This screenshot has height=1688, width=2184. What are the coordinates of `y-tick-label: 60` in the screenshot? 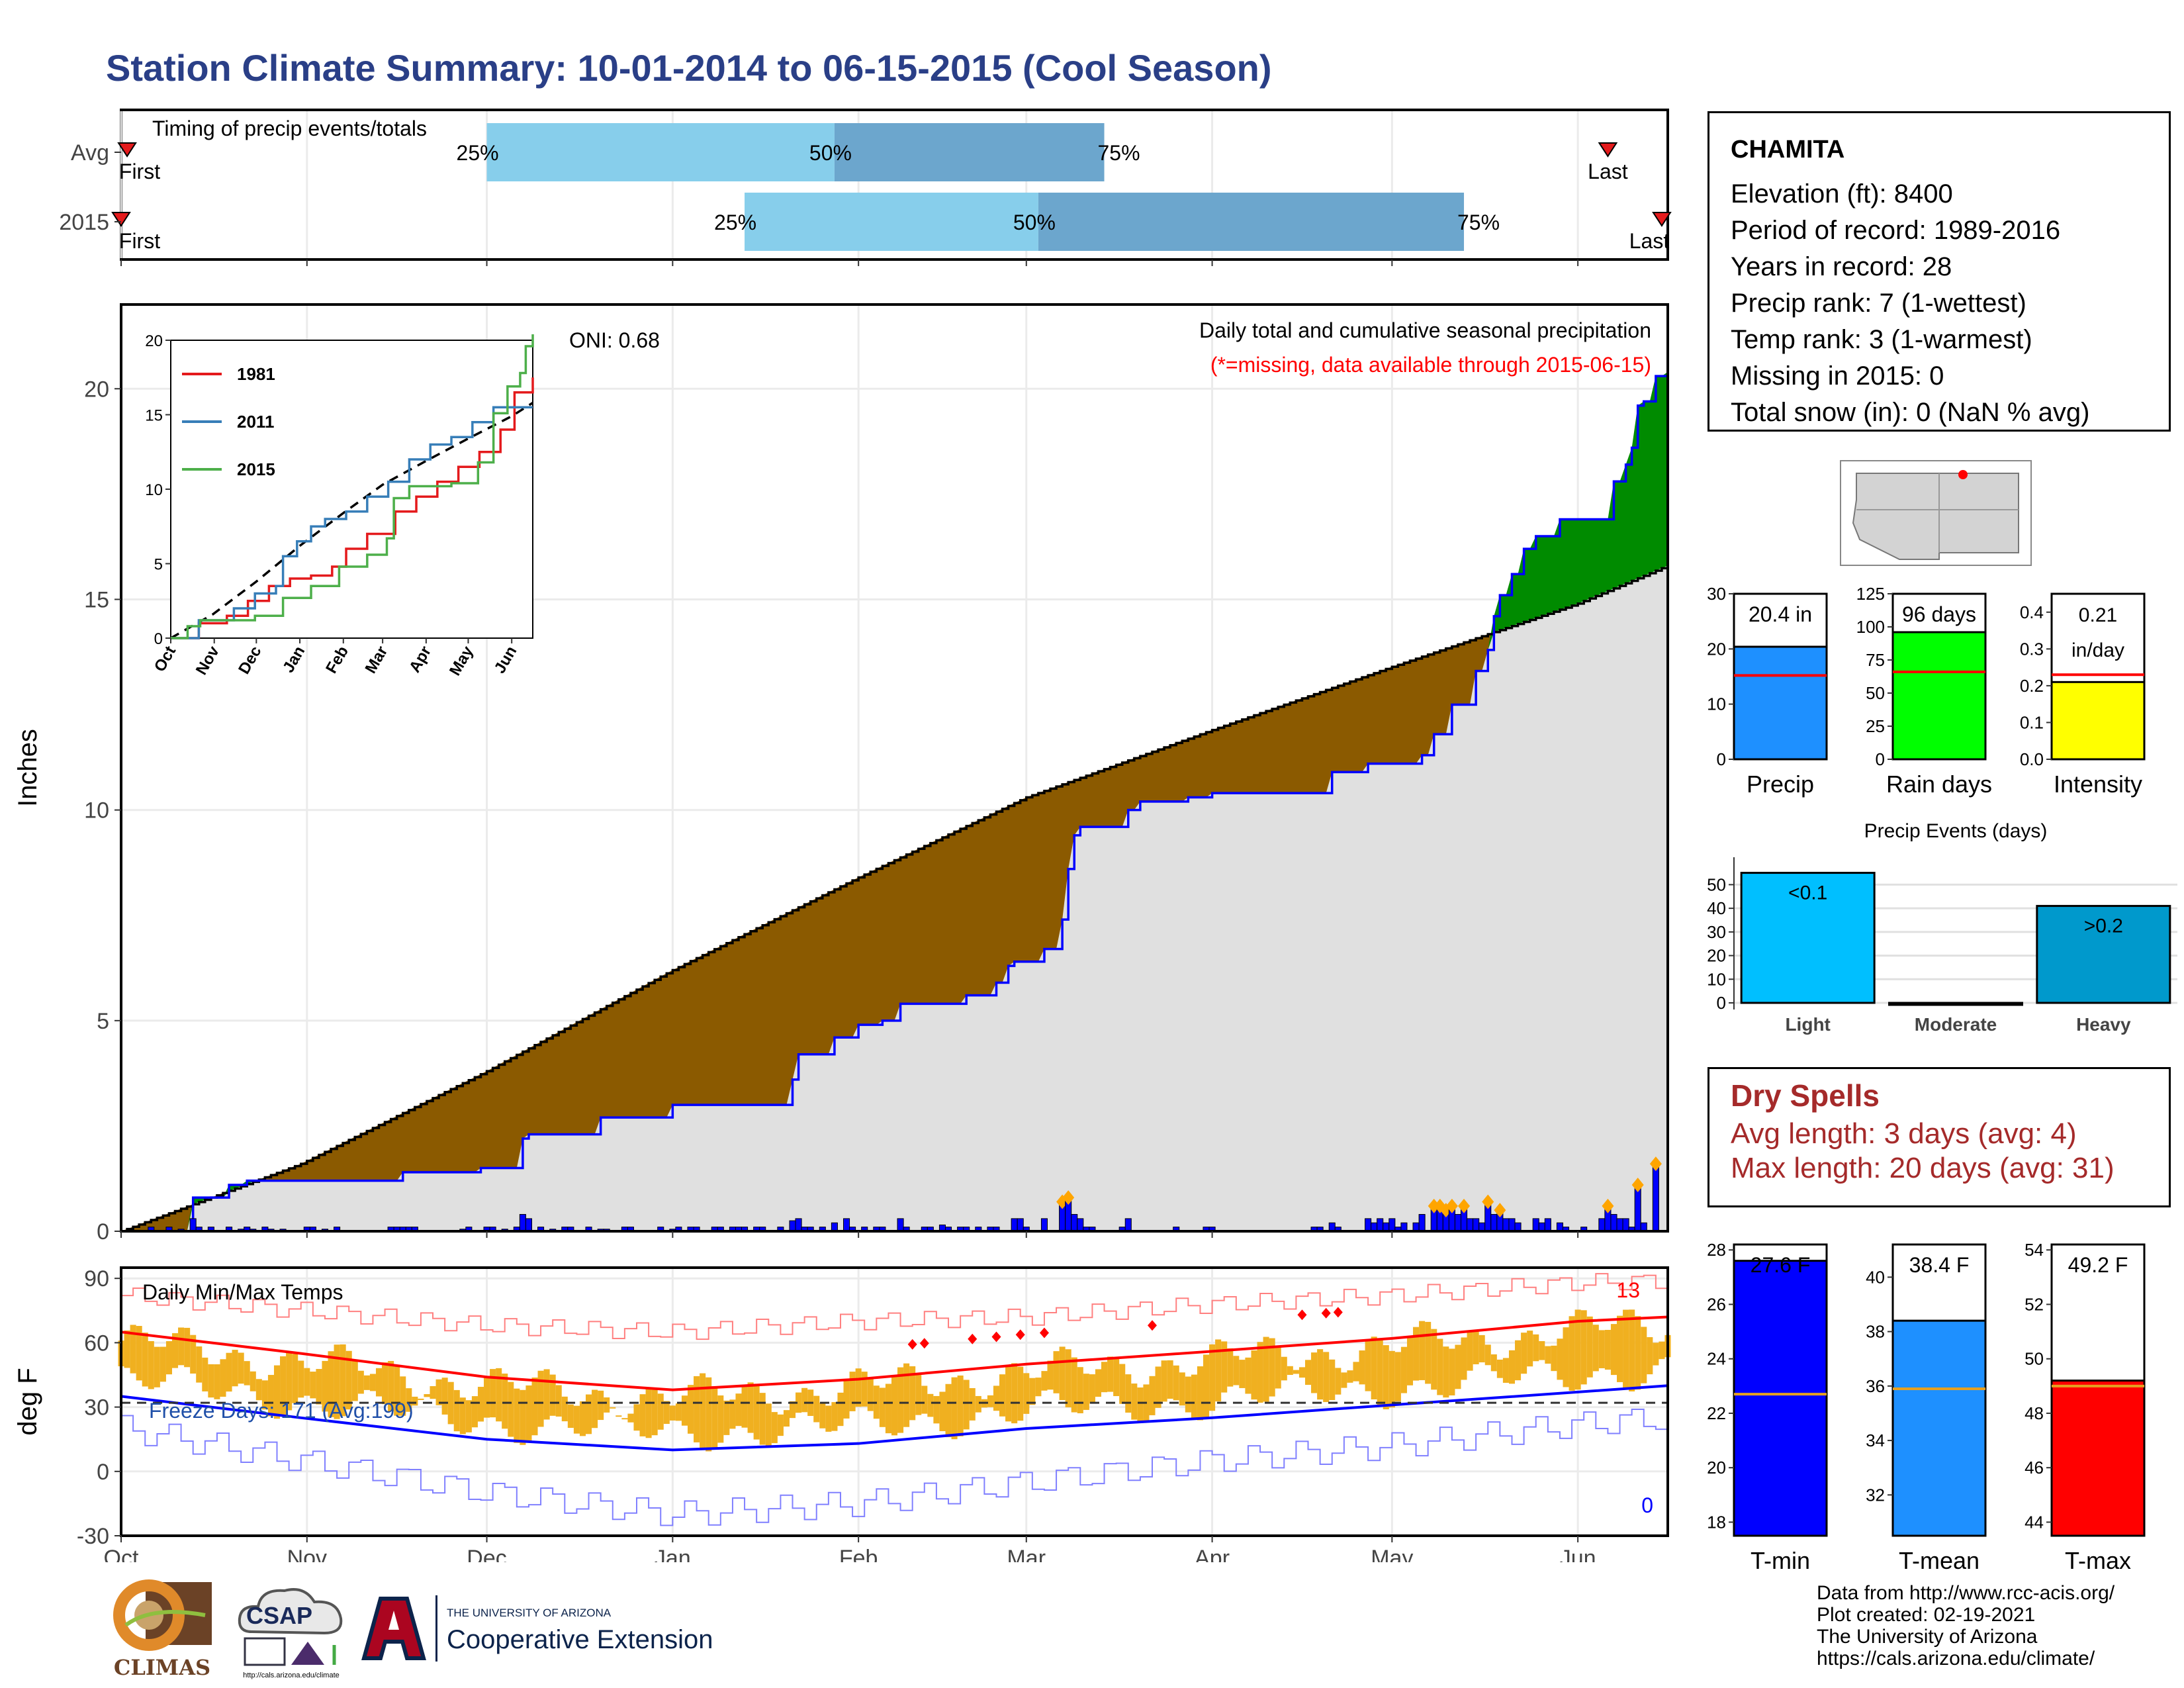 It's located at (97, 1343).